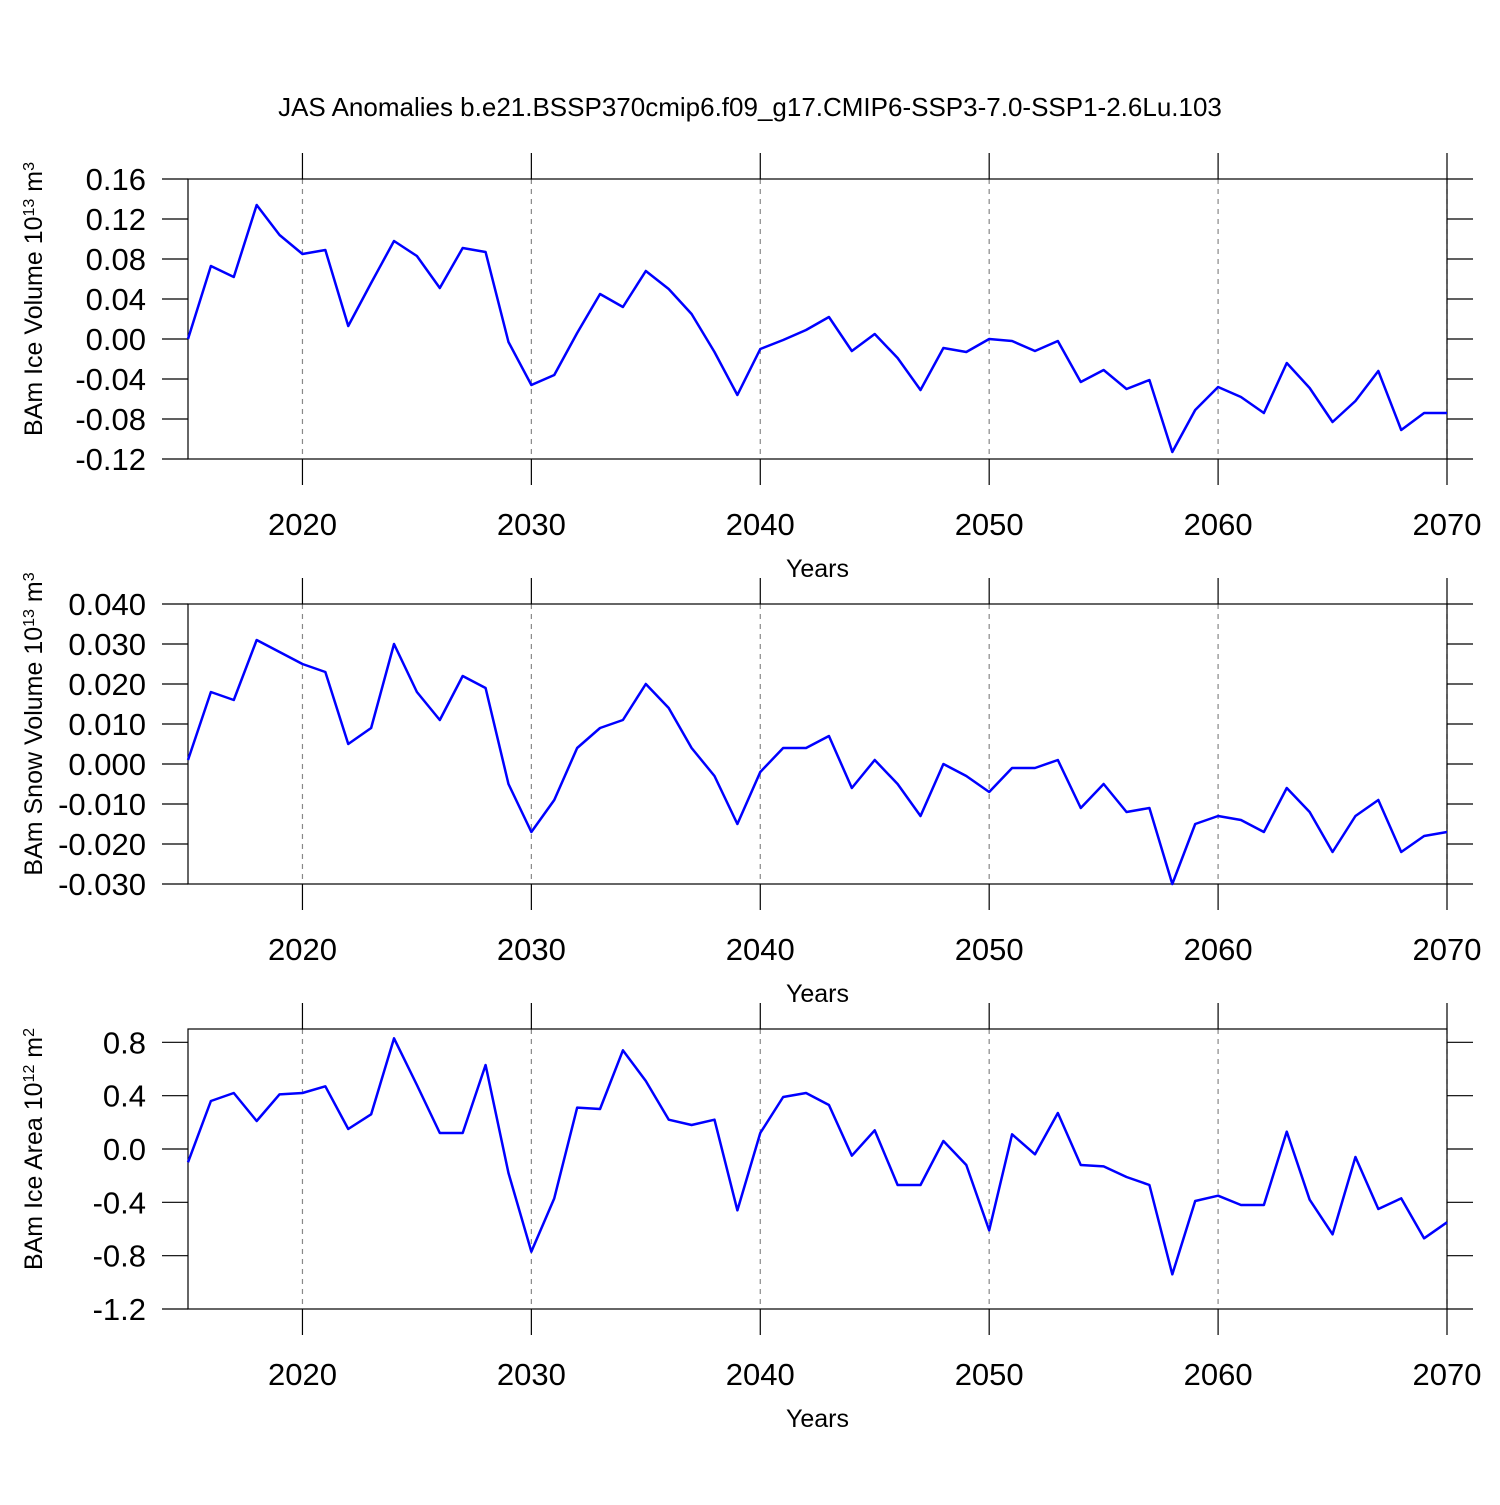 The width and height of the screenshot is (1500, 1505). I want to click on y-tick-label: 0.00, so click(116, 339).